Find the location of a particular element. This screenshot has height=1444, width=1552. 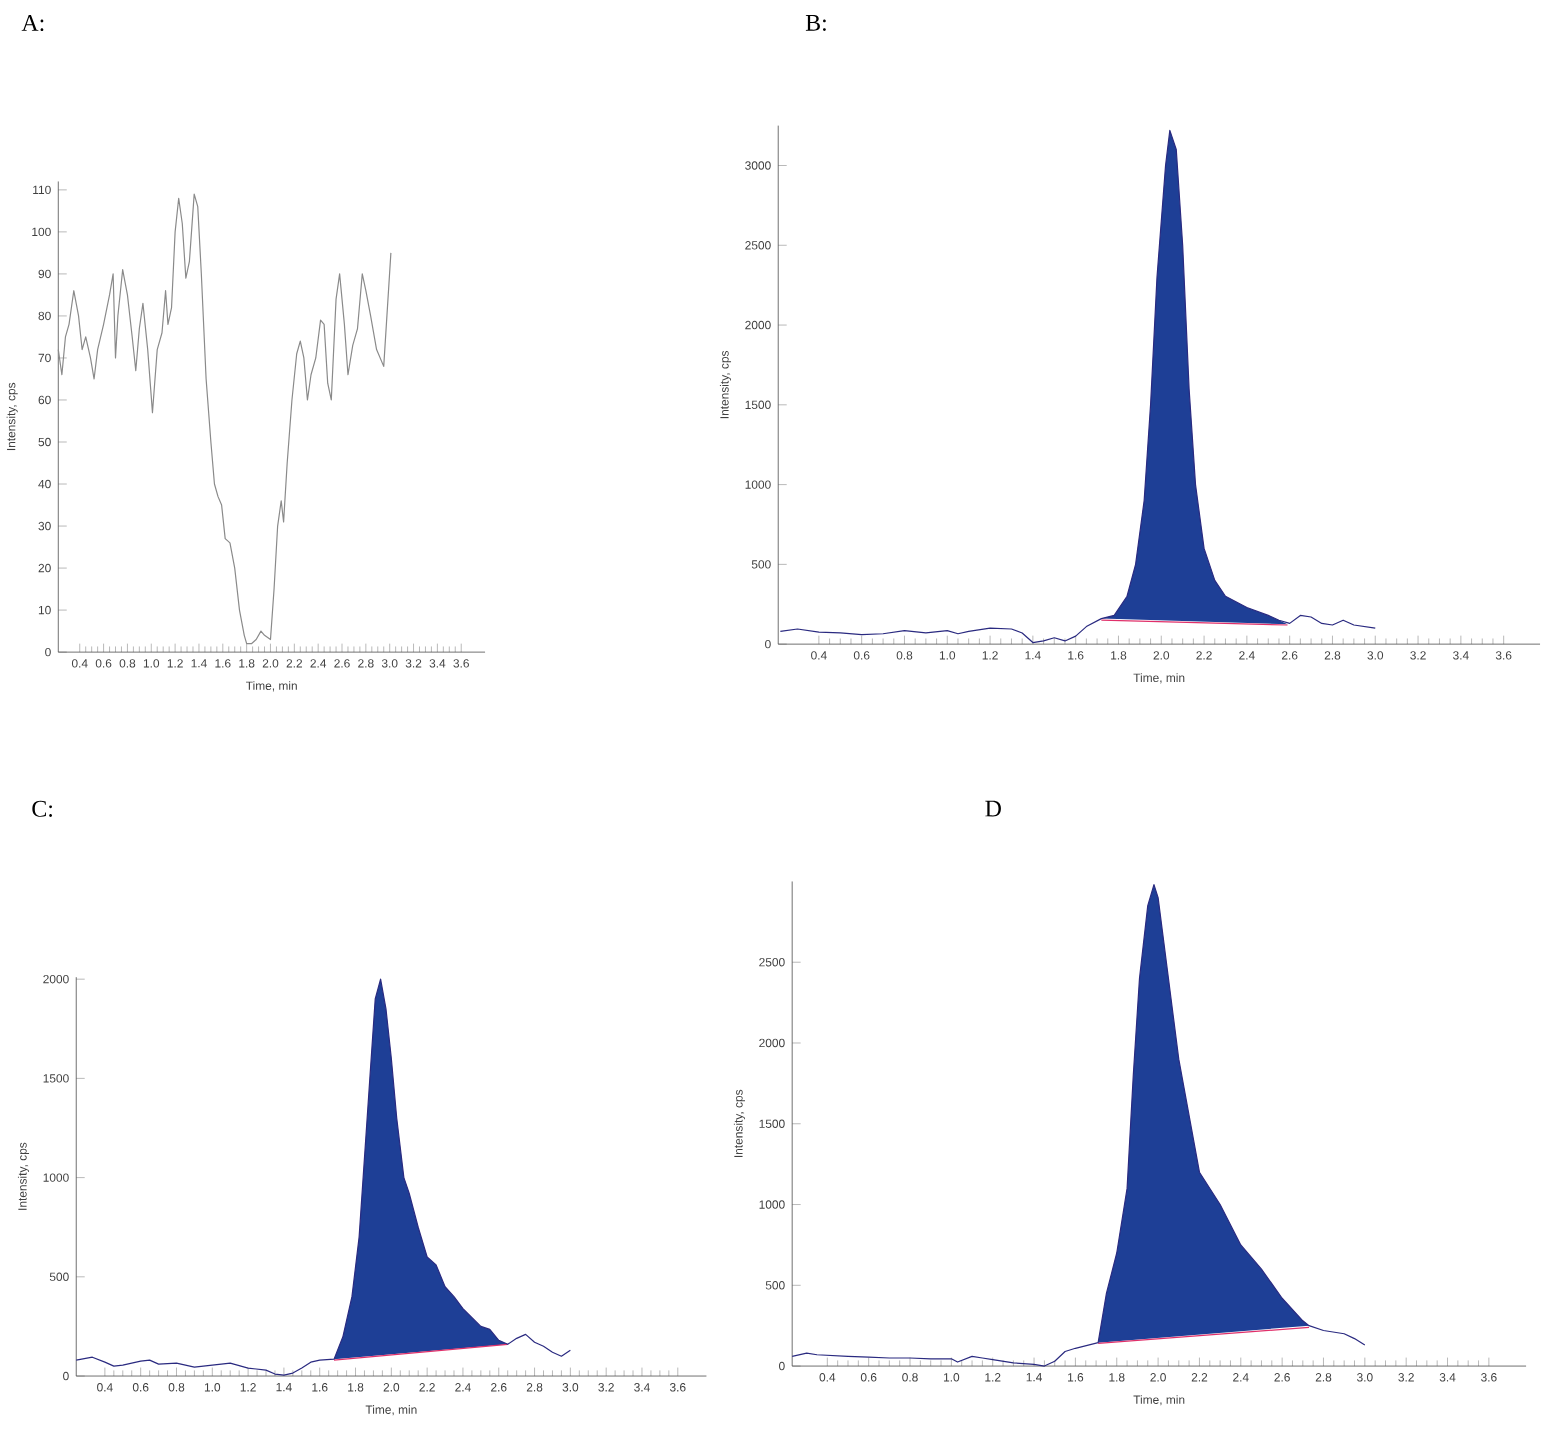

chart-title: C: is located at coordinates (42, 808).